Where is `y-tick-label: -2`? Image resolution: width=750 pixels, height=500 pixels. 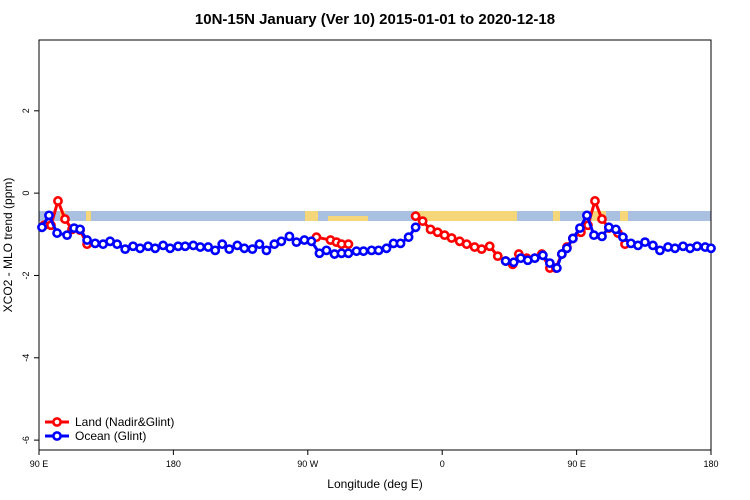
y-tick-label: -2 is located at coordinates (26, 275).